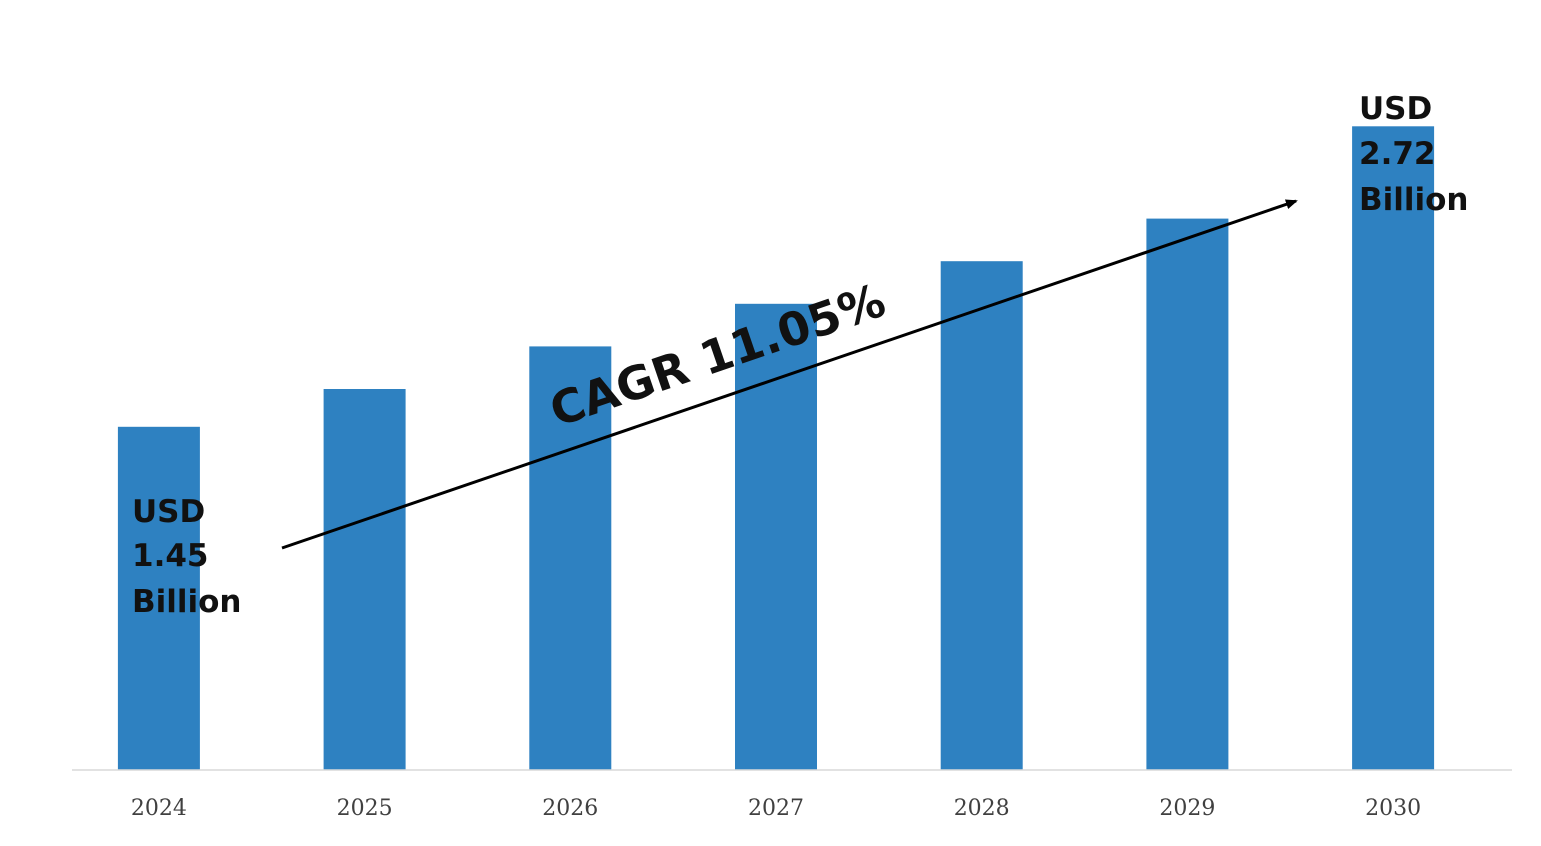 Image resolution: width=1541 pixels, height=846 pixels. What do you see at coordinates (170, 556) in the screenshot?
I see `start-value-amount: 1.45` at bounding box center [170, 556].